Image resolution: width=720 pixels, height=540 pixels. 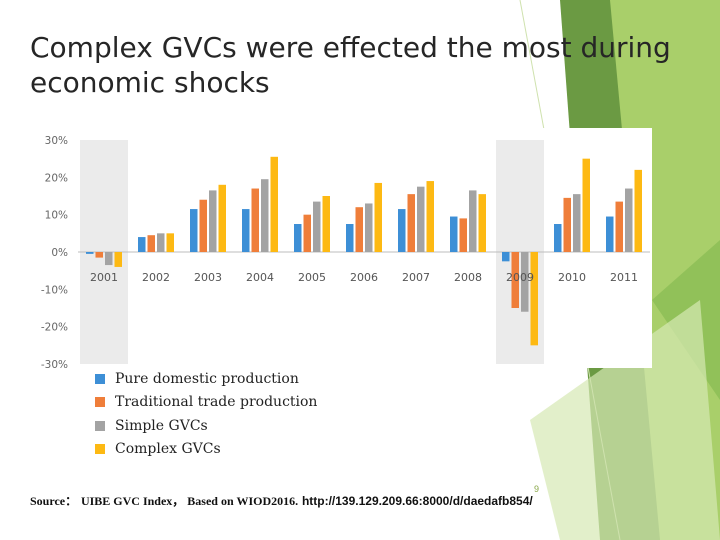 What do you see at coordinates (54, 501) in the screenshot?
I see `source-prefix: Source：` at bounding box center [54, 501].